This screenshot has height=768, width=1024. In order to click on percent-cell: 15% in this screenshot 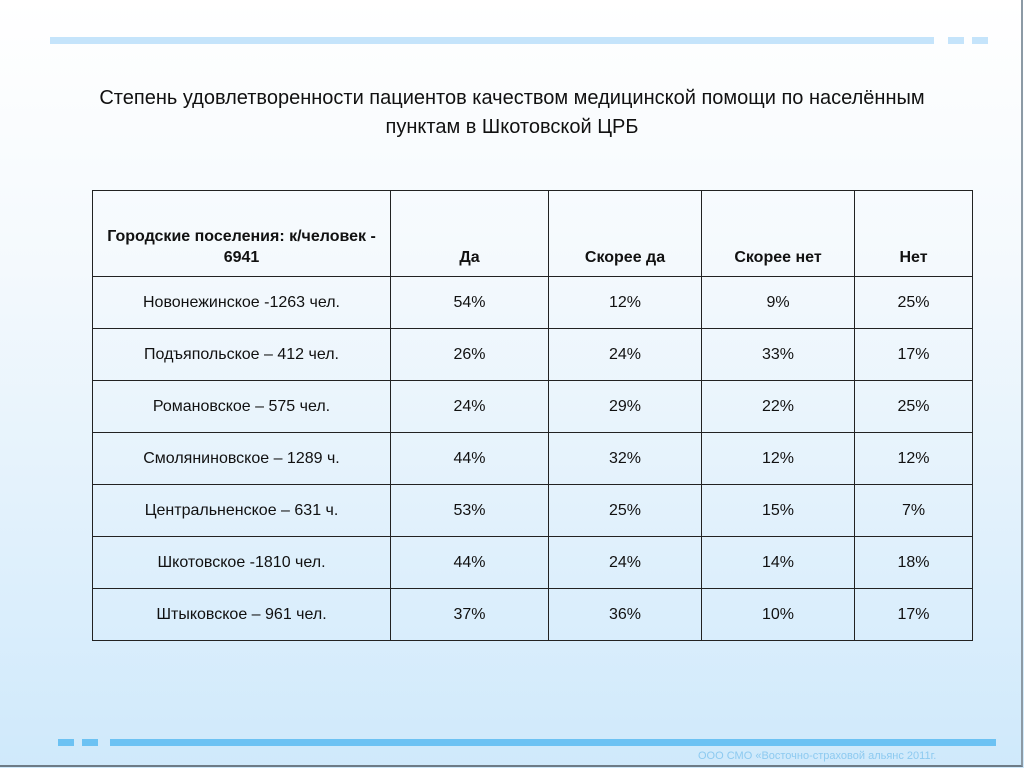, I will do `click(778, 510)`.